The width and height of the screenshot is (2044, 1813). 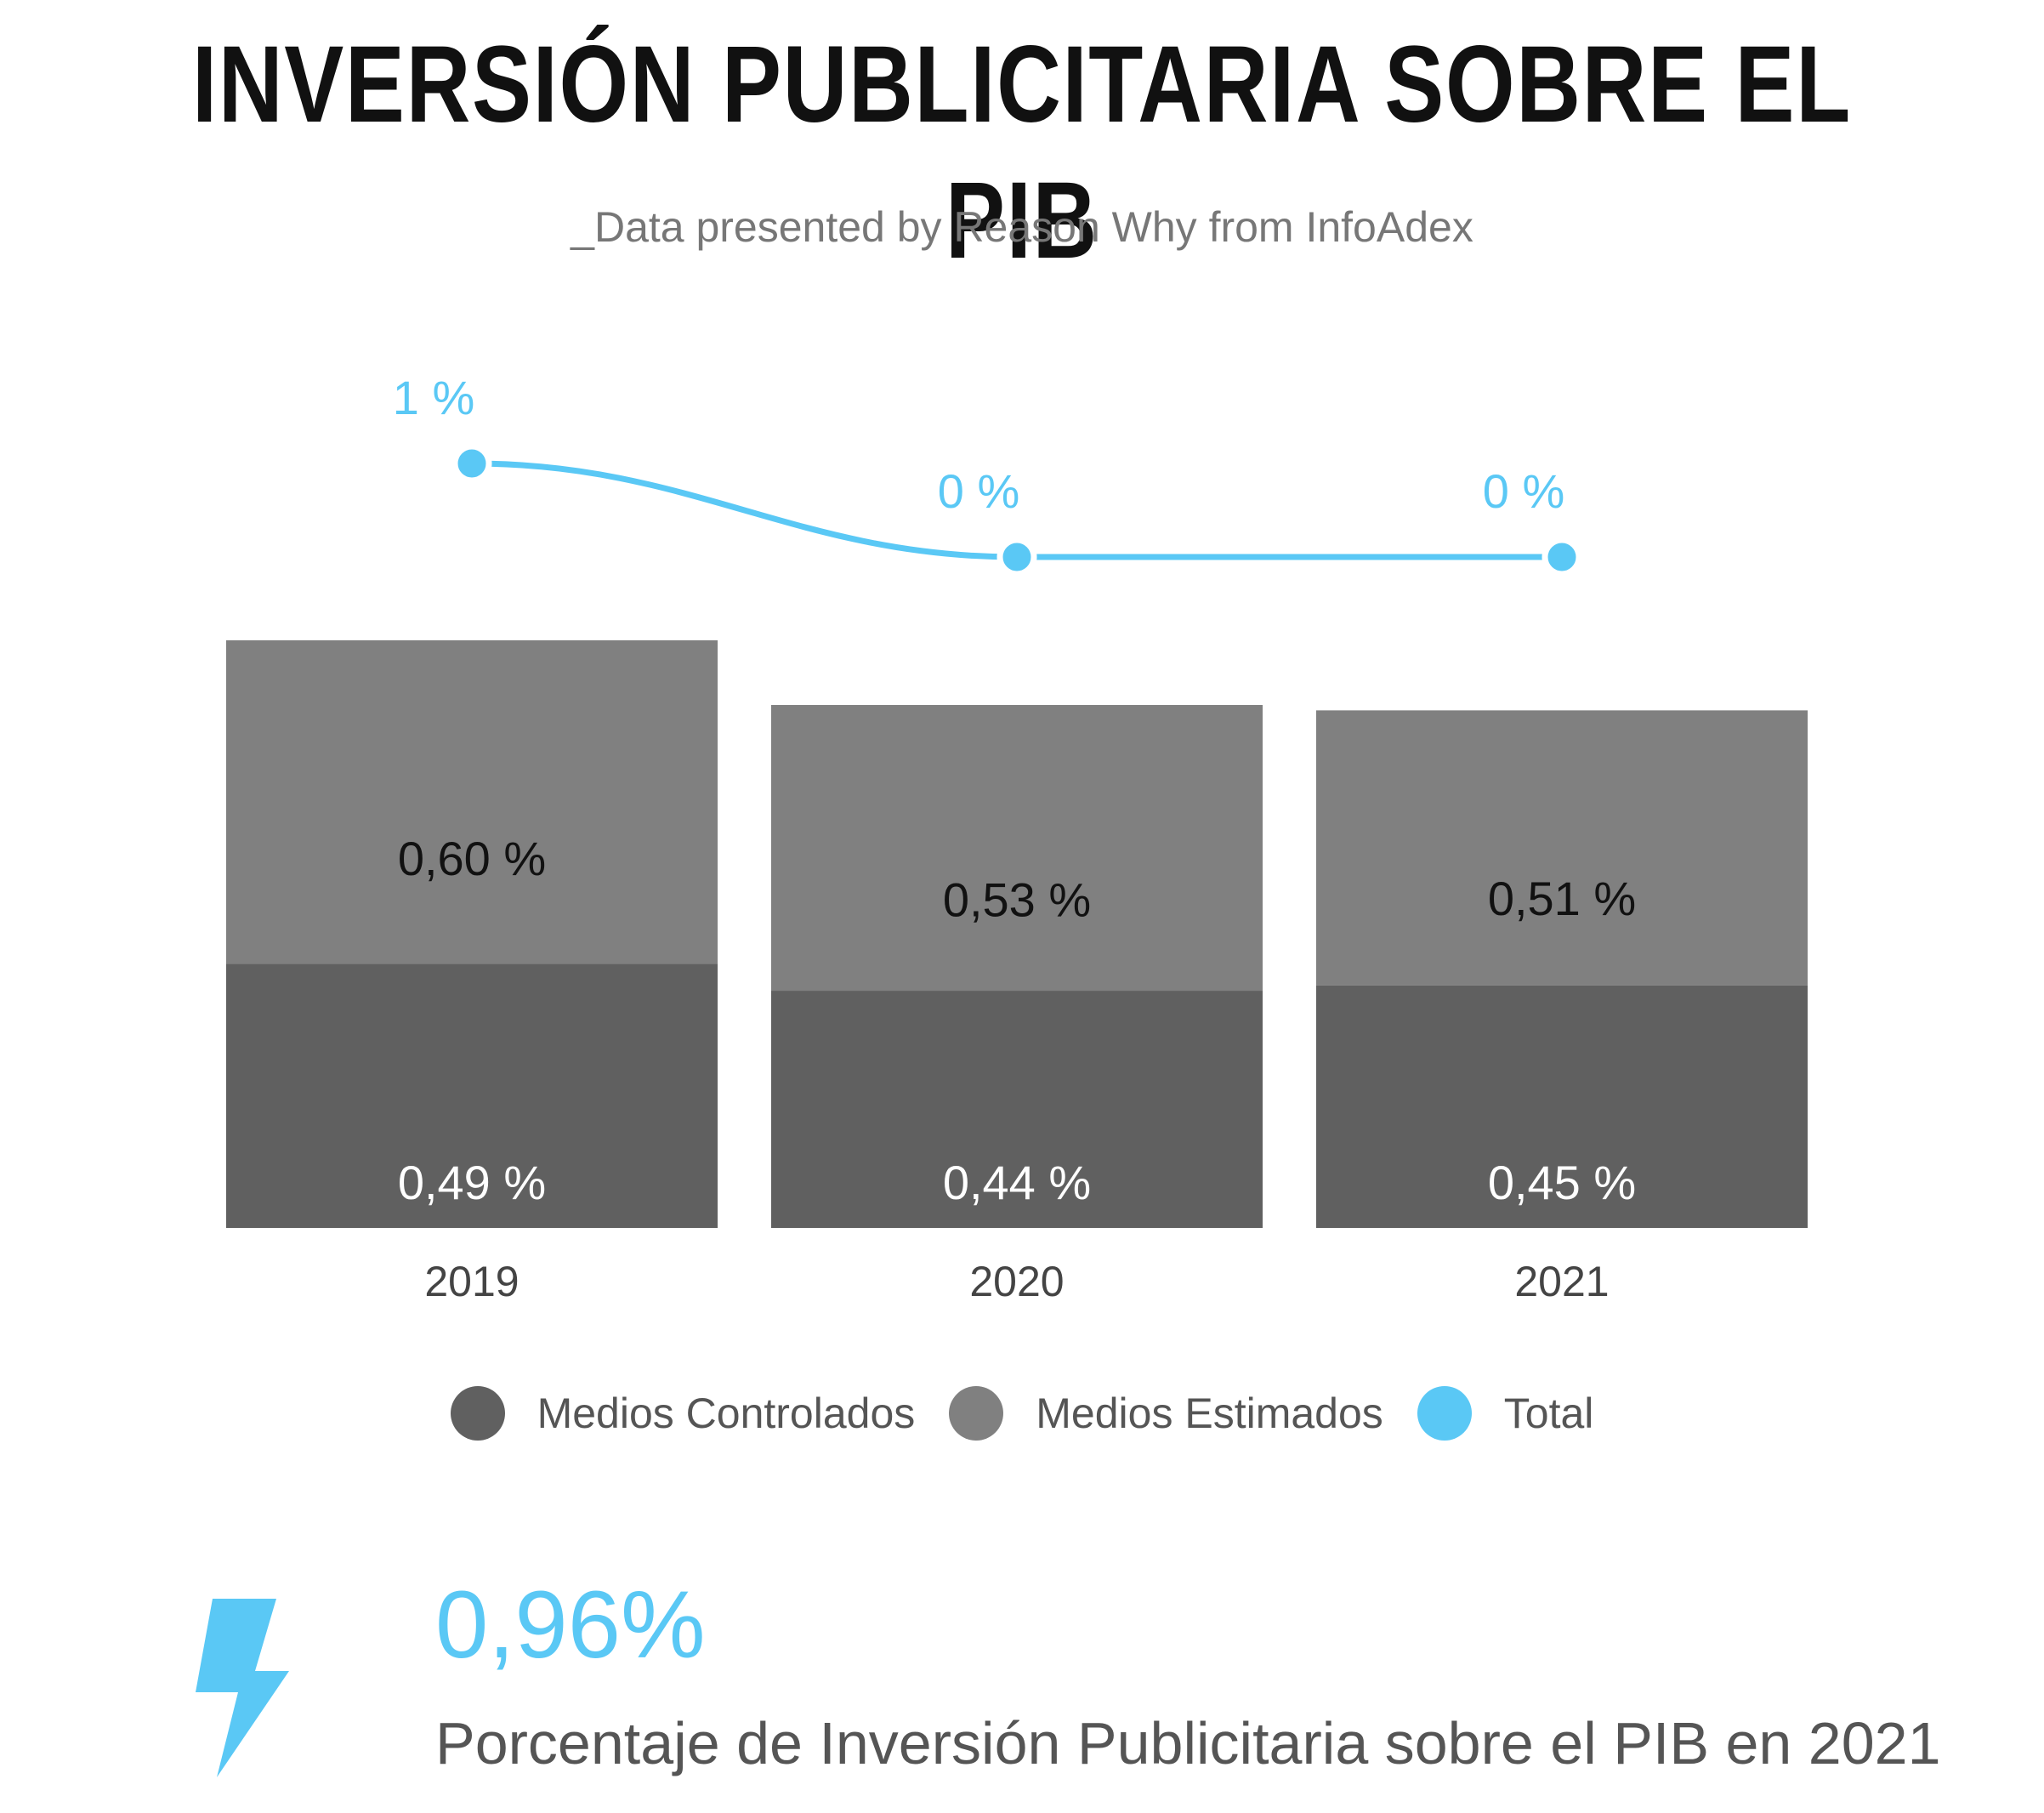 I want to click on x-tick-2020: 2020, so click(x=1016, y=1282).